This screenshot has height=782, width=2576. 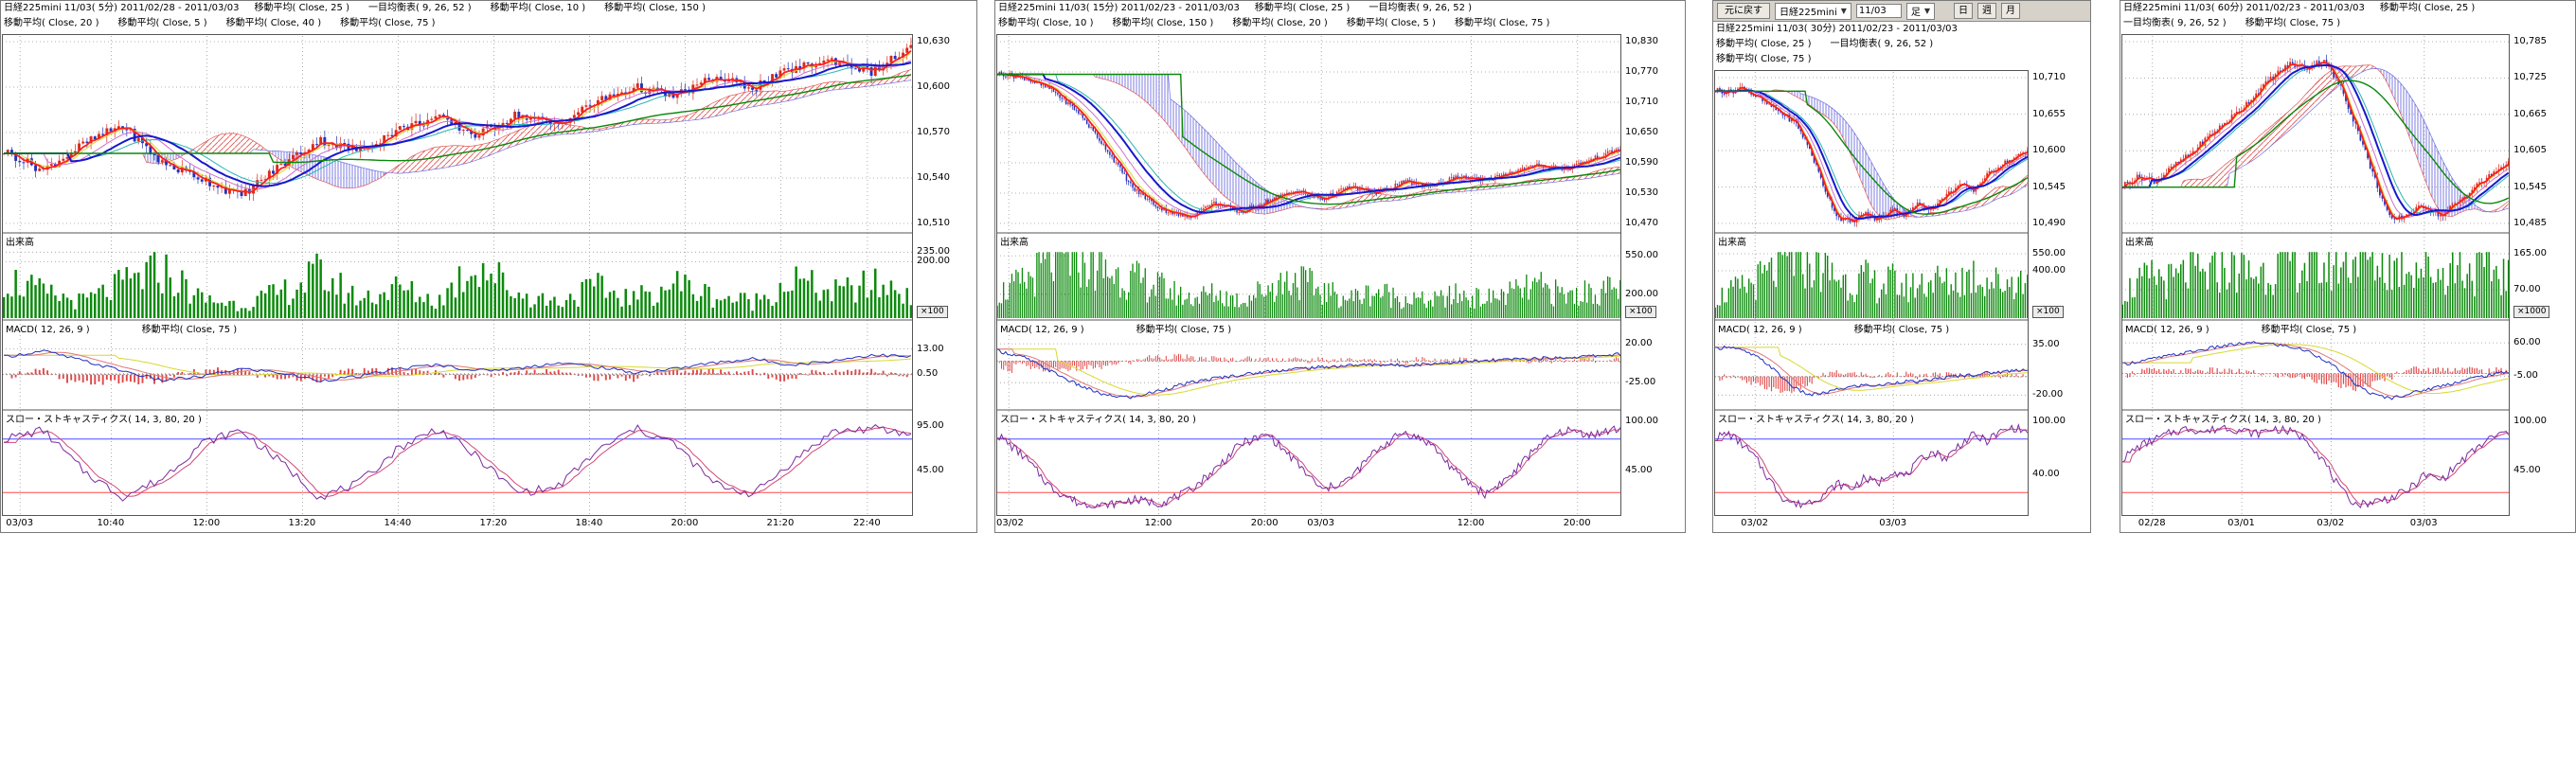 I want to click on price-axis-label: 10,470, so click(x=1641, y=223).